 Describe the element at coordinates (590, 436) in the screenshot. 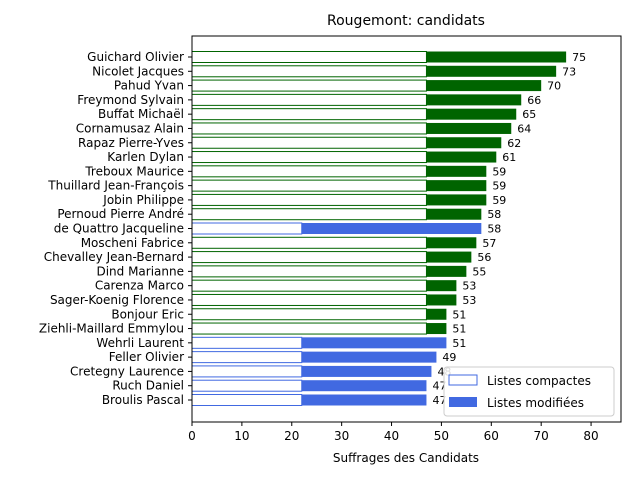

I see `x-tick-label: 80` at that location.